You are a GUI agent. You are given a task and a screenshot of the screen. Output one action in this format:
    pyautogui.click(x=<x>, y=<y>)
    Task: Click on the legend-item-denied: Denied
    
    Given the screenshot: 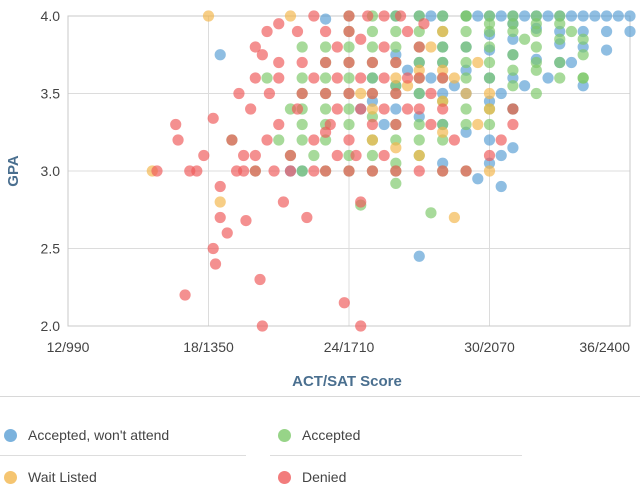 What is the action you would take?
    pyautogui.click(x=312, y=477)
    